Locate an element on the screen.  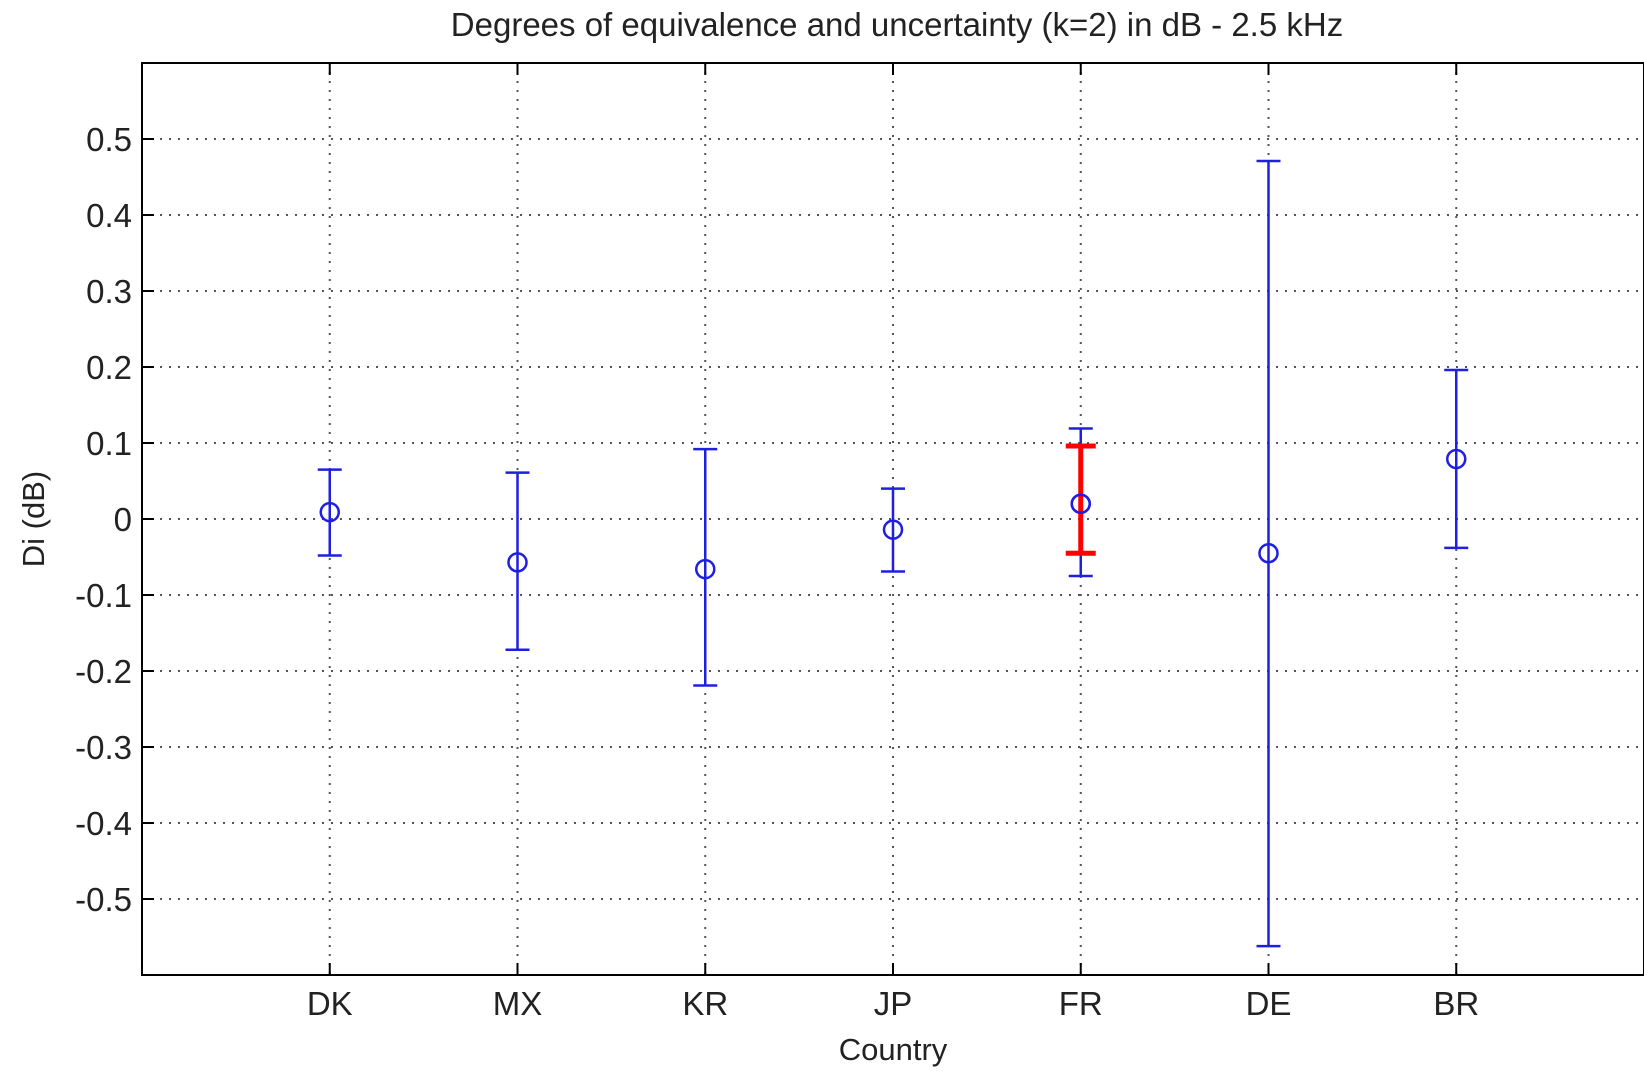
y-tick-label: -0.5 is located at coordinates (103, 899).